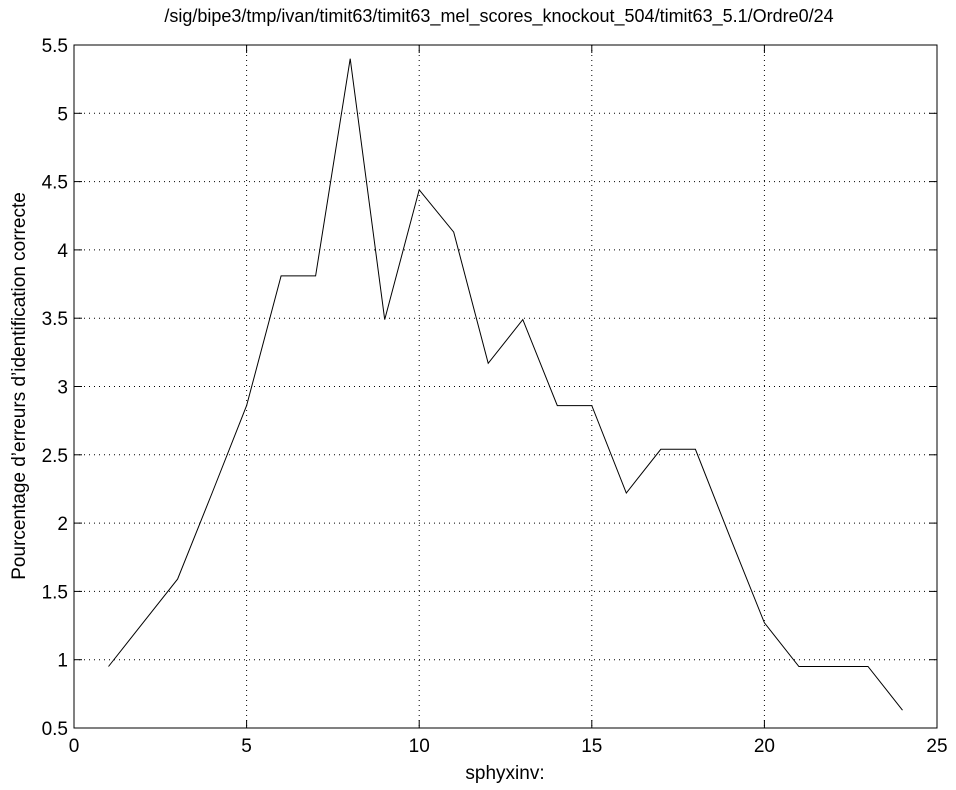  I want to click on y-tick-label: 3.5, so click(55, 319).